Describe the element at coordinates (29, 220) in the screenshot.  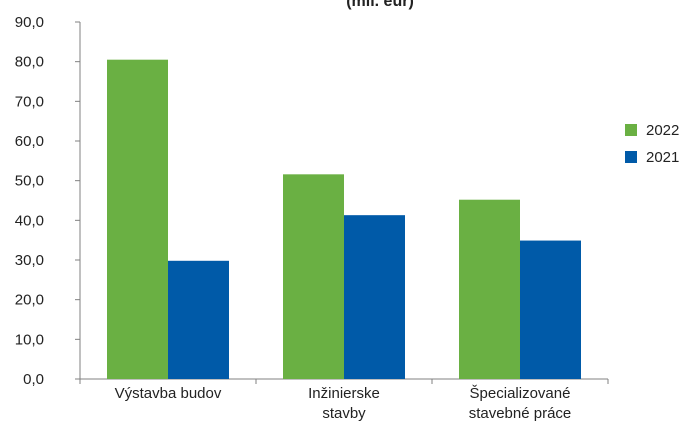
I see `y-tick-label: 40,0` at that location.